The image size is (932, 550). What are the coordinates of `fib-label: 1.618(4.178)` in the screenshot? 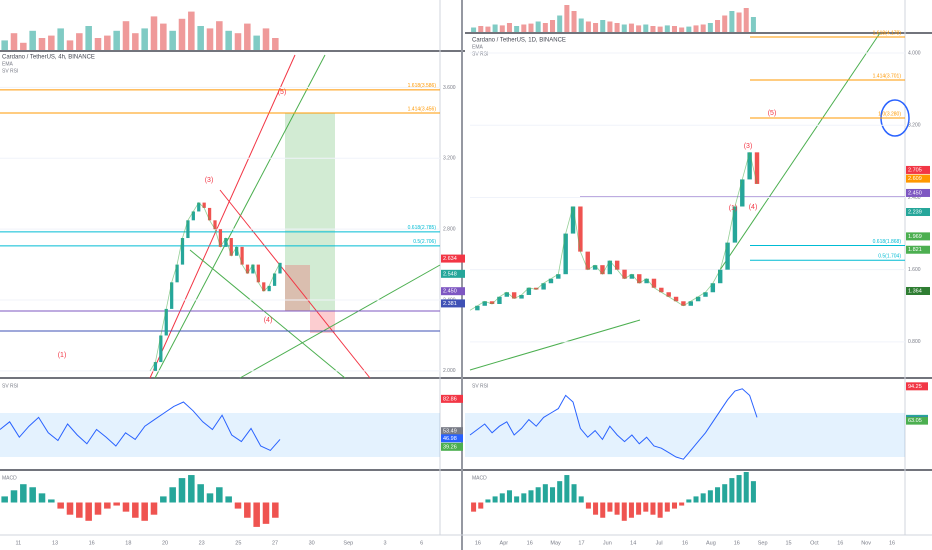 It's located at (887, 33).